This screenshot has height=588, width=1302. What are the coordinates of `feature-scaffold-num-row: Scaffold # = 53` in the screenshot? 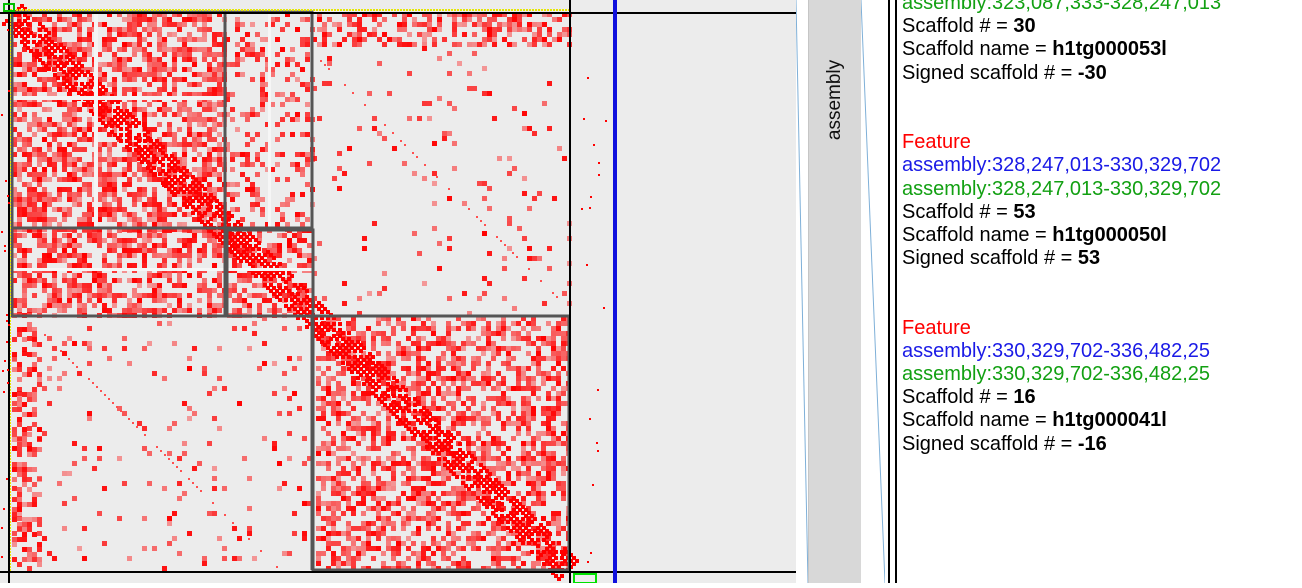 It's located at (1102, 212).